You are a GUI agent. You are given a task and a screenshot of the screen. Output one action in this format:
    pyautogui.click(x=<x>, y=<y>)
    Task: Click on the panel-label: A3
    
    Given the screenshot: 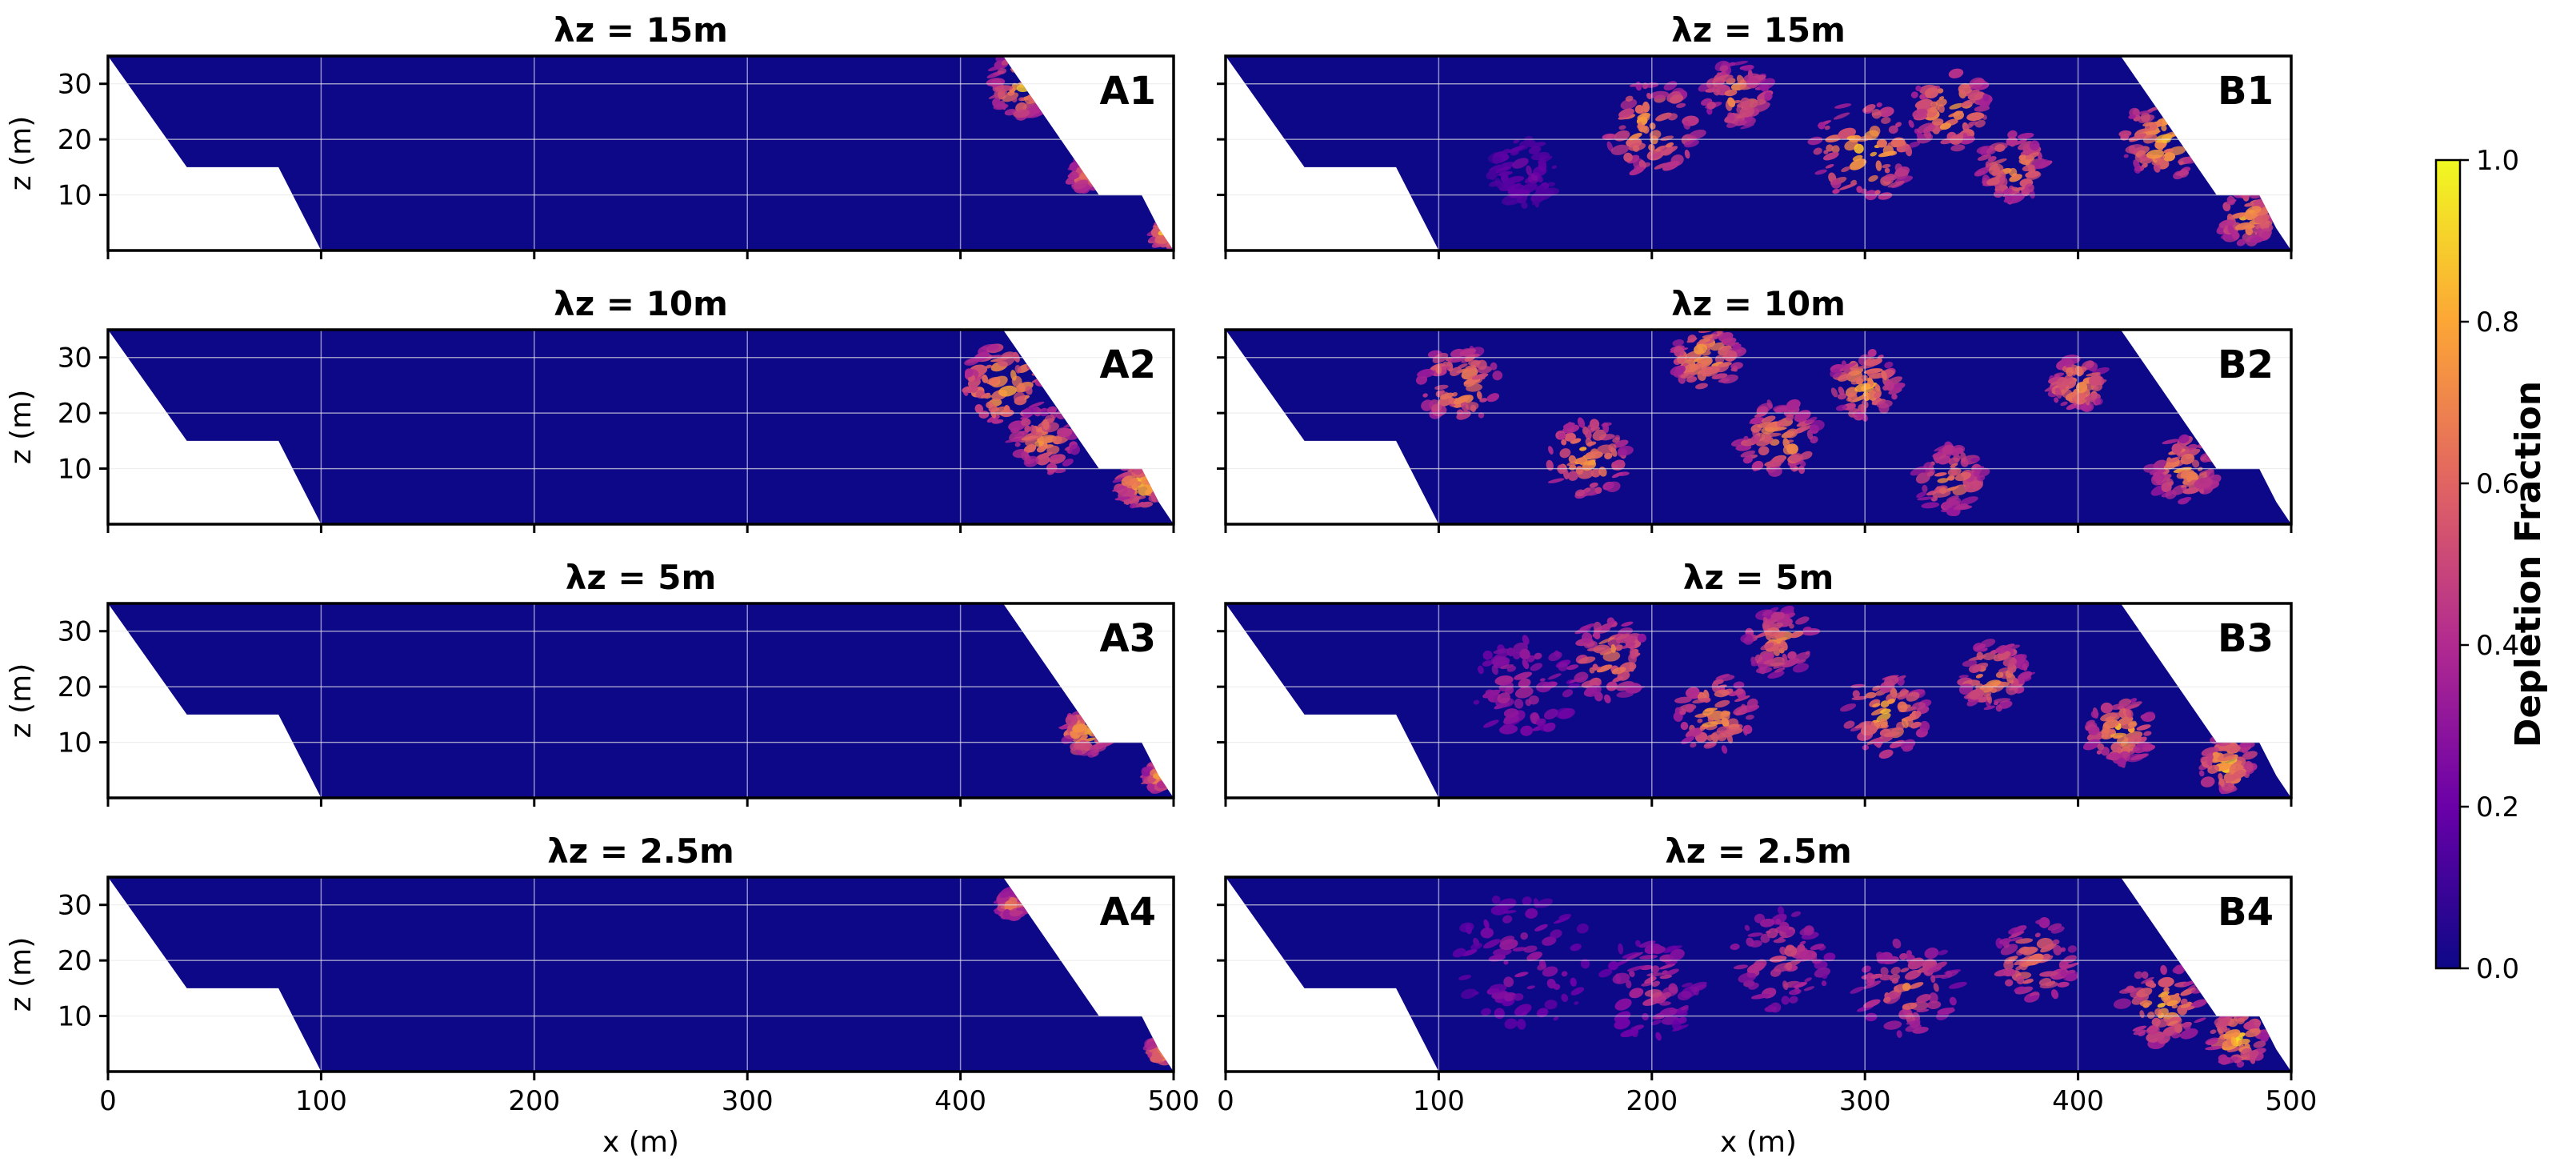 What is the action you would take?
    pyautogui.click(x=1127, y=638)
    